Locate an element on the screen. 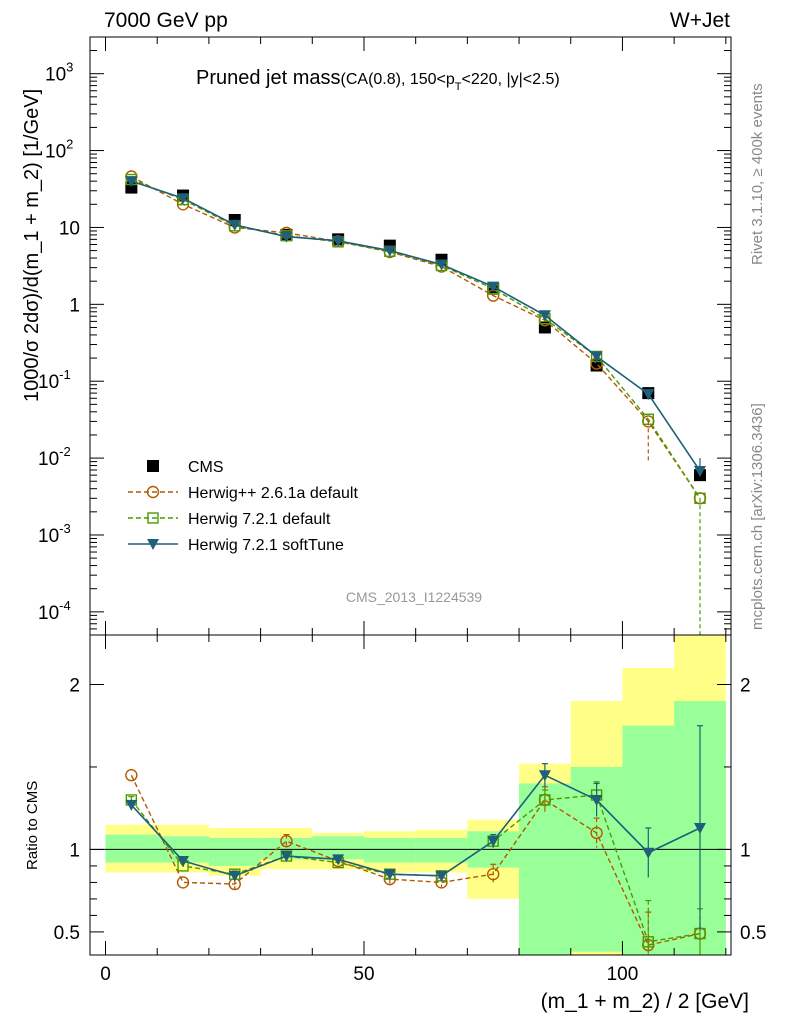  legend-entry: CMS is located at coordinates (185, 467).